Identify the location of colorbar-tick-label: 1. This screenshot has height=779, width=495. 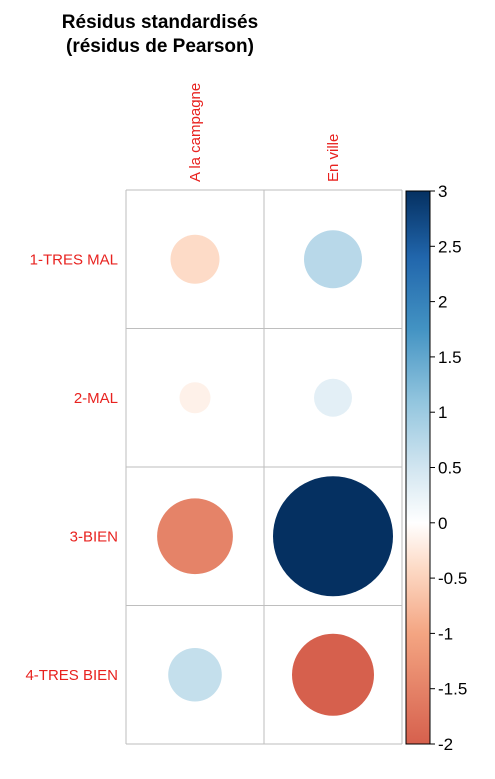
(442, 412).